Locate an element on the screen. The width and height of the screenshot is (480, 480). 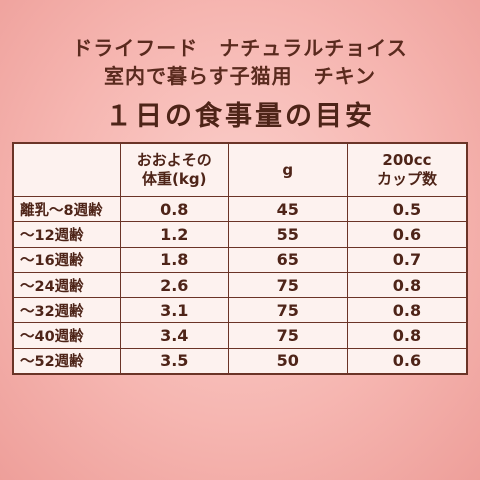
weight-cell: 3.4 is located at coordinates (174, 335).